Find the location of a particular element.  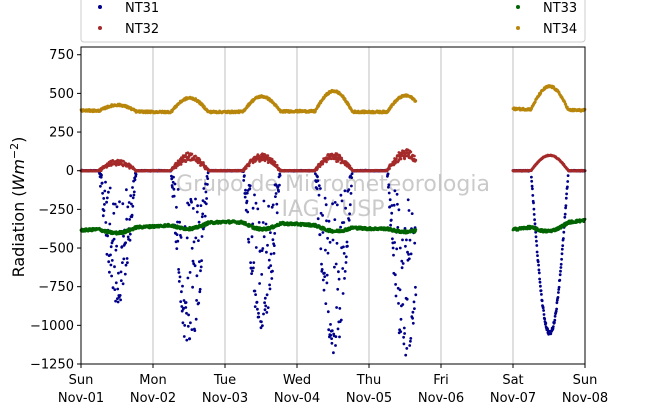

x-tick-label-day: Tue is located at coordinates (224, 380).